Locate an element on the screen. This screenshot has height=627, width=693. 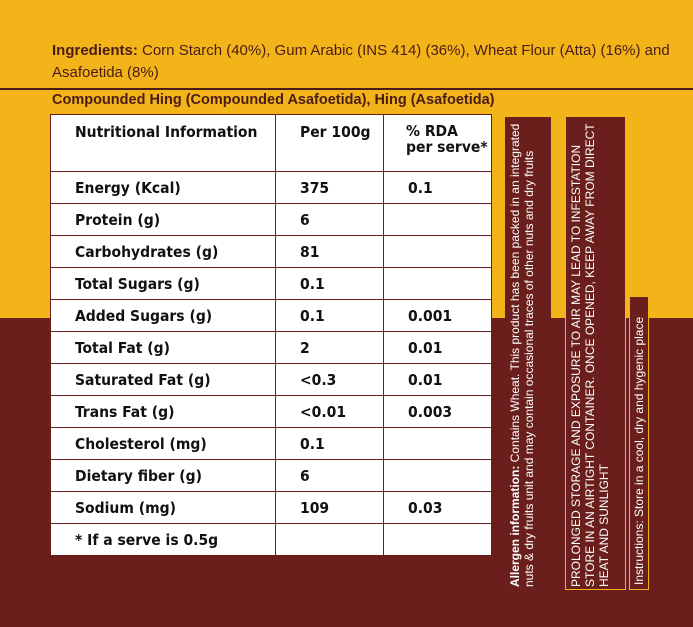
header-rda-line1: % RDA is located at coordinates (432, 131).